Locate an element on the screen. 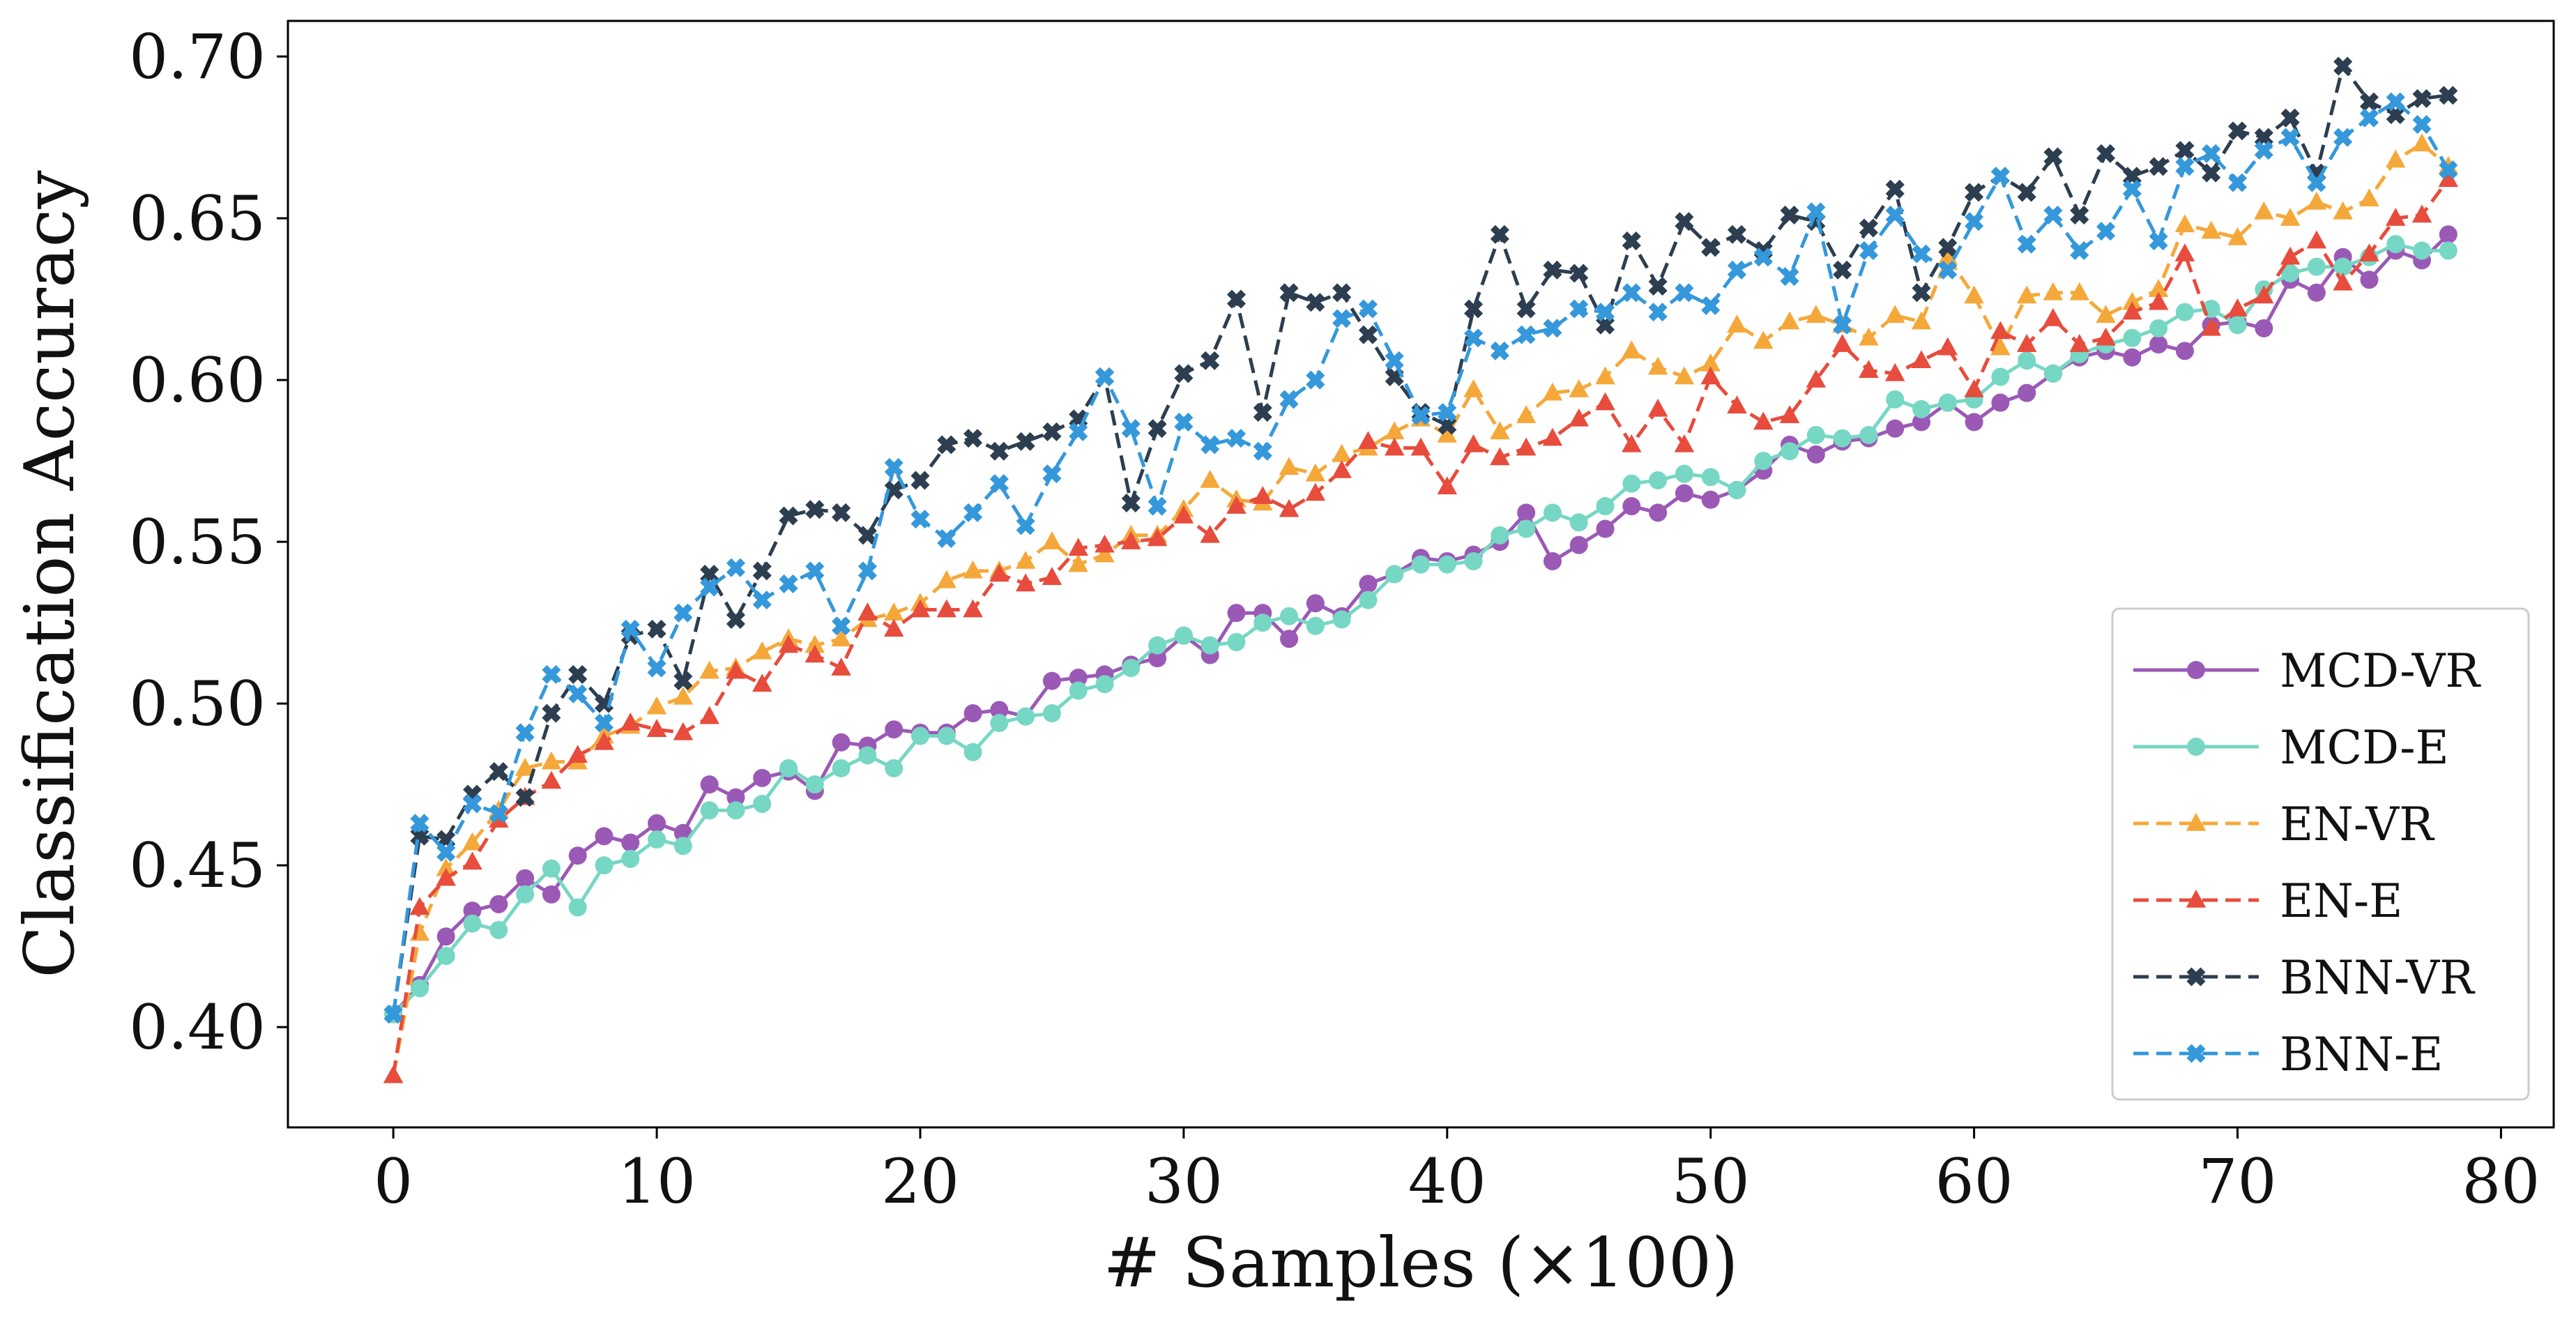 This screenshot has height=1324, width=2576. y-axis: 0.40 0.45 0.50 0.55 0.60 0.65 0.70 is located at coordinates (208, 542).